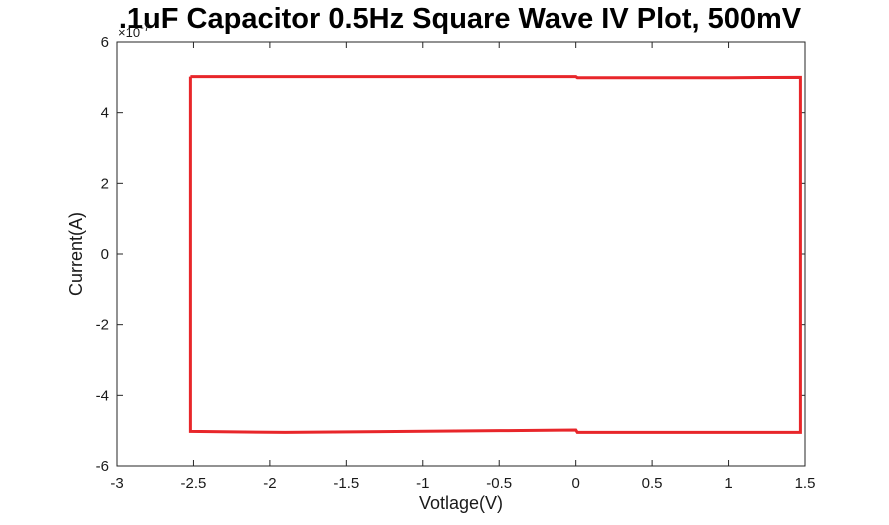 This screenshot has width=889, height=525. I want to click on y-tick-label: -6, so click(102, 466).